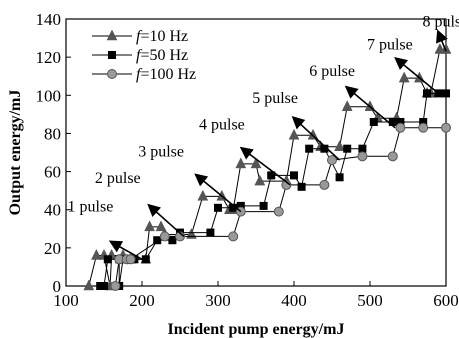 Image resolution: width=459 pixels, height=338 pixels. I want to click on pulse-annotation: 7 pulse, so click(403, 65).